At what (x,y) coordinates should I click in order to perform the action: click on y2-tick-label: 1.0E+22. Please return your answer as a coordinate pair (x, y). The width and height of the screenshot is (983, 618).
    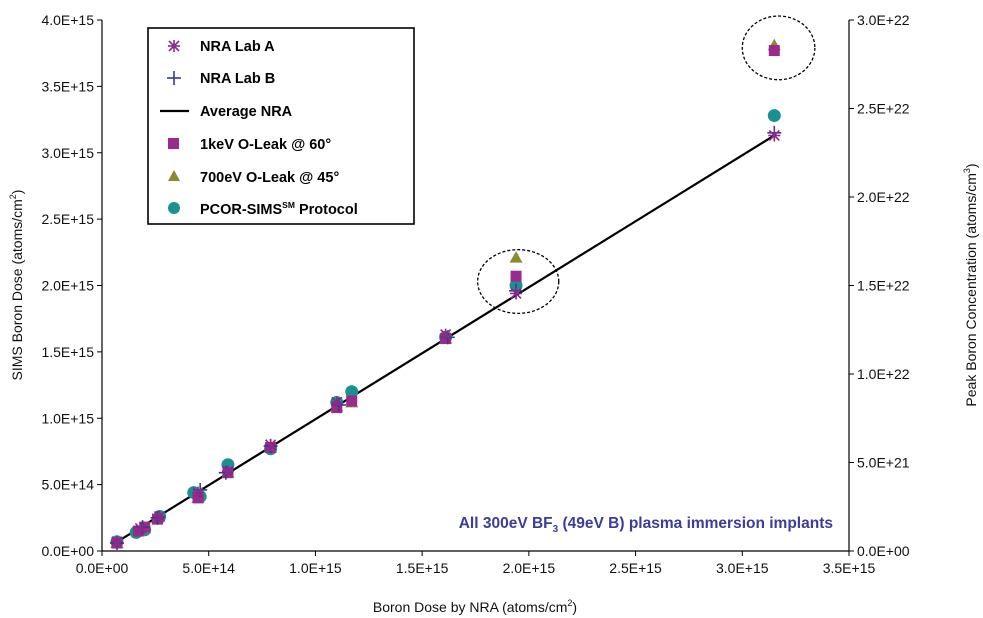
    Looking at the image, I should click on (883, 374).